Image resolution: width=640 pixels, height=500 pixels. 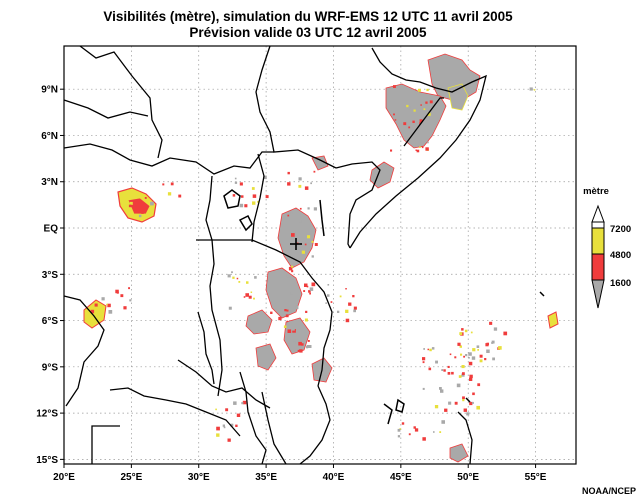 I want to click on lon-tick-label: 35°E, so click(x=266, y=477).